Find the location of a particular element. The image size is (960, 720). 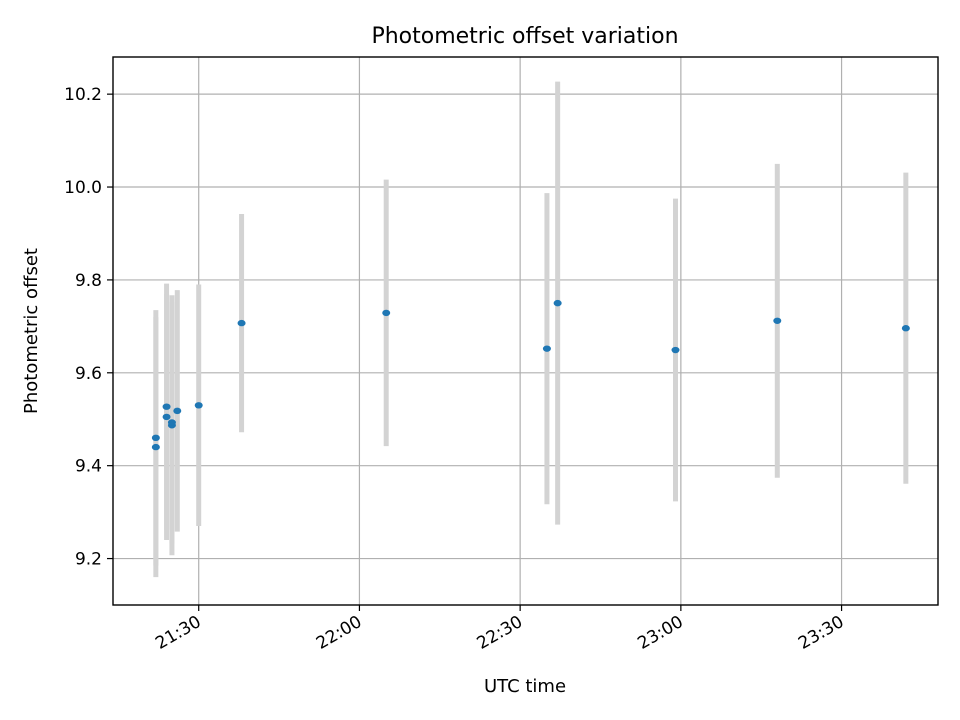

y-tick-label: 9.8 is located at coordinates (88, 281).